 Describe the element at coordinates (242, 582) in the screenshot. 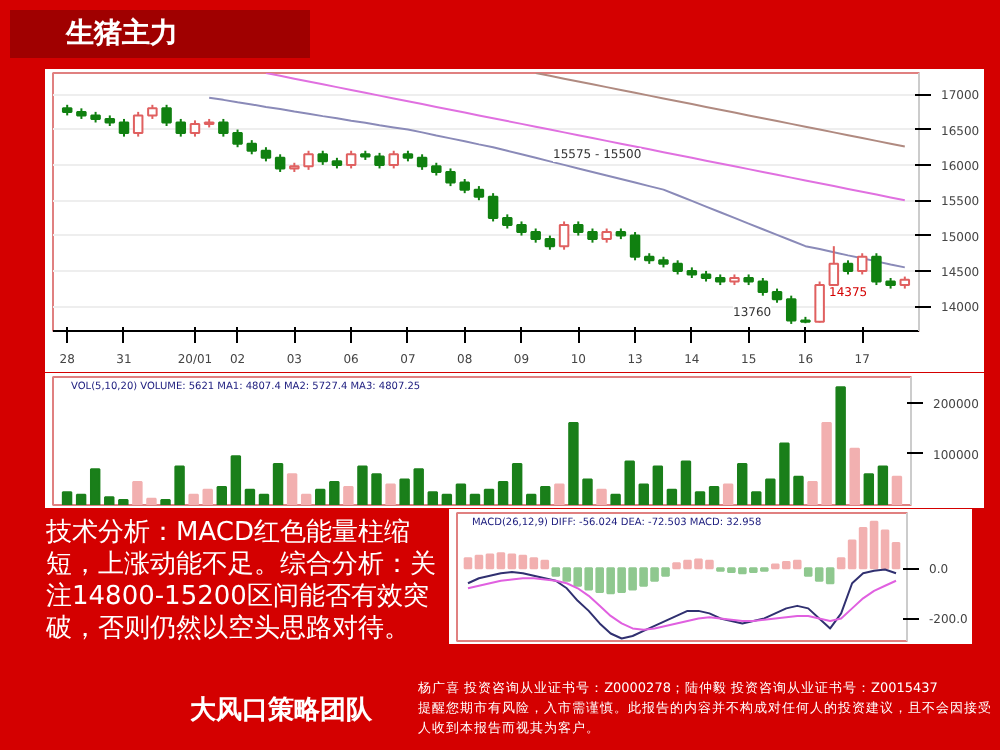

I see `text: 技术分析：MACD红色能量柱缩短，上涨动能不足。综合分析：关注14800-15200区间能否有效突破，否则仍然以空头思路对待。` at that location.